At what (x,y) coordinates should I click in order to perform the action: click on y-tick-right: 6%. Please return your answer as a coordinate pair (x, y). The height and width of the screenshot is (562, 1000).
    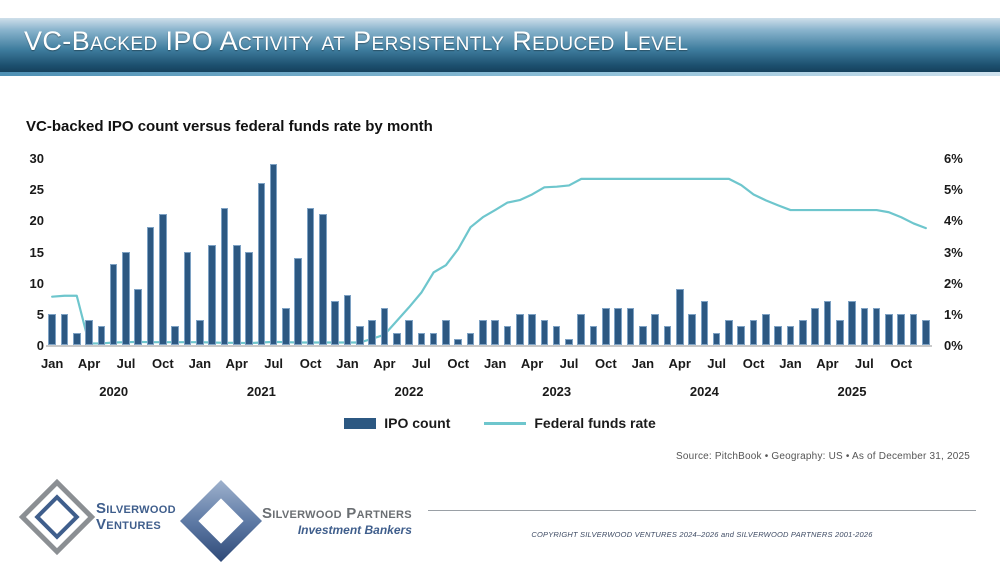
    Looking at the image, I should click on (953, 158).